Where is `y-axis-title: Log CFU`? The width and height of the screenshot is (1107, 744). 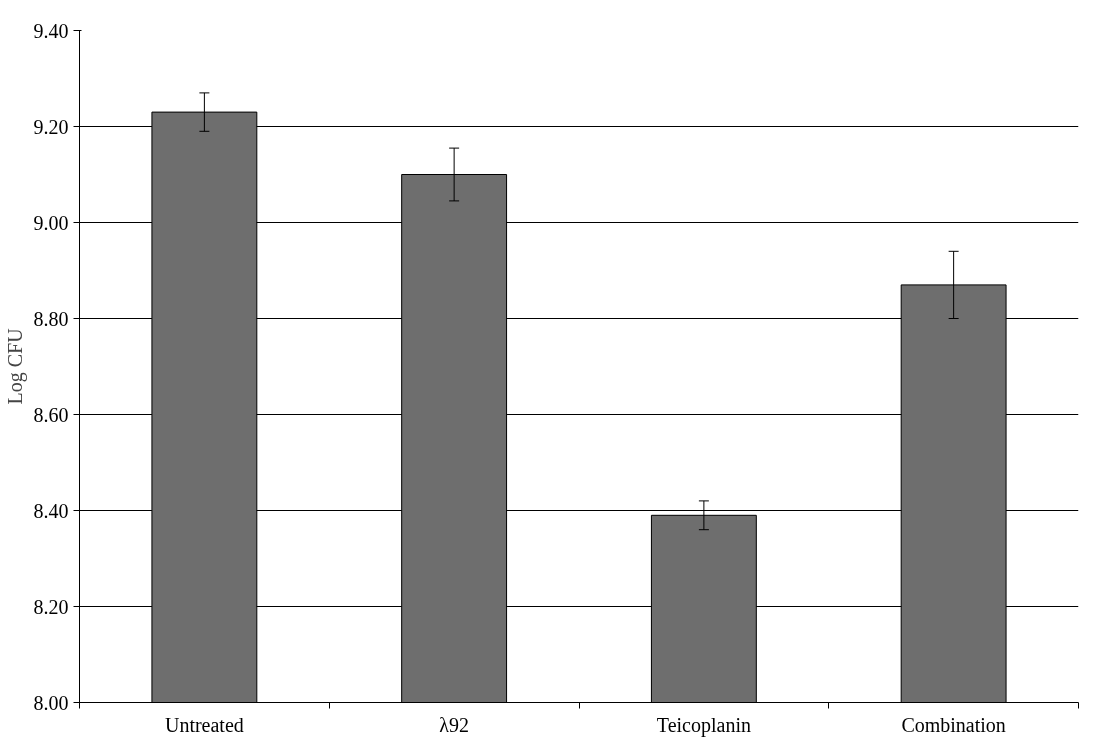 y-axis-title: Log CFU is located at coordinates (15, 366).